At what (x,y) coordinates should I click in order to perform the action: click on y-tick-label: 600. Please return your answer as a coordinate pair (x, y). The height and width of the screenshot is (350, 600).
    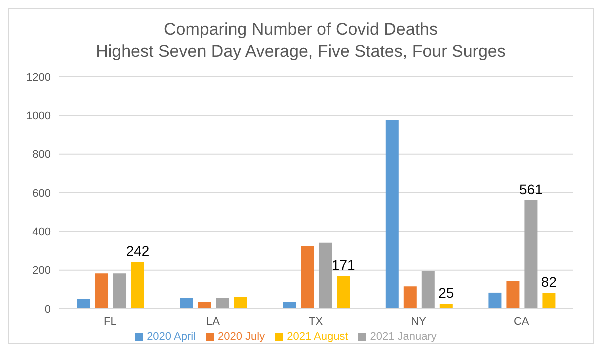
    Looking at the image, I should click on (41, 194).